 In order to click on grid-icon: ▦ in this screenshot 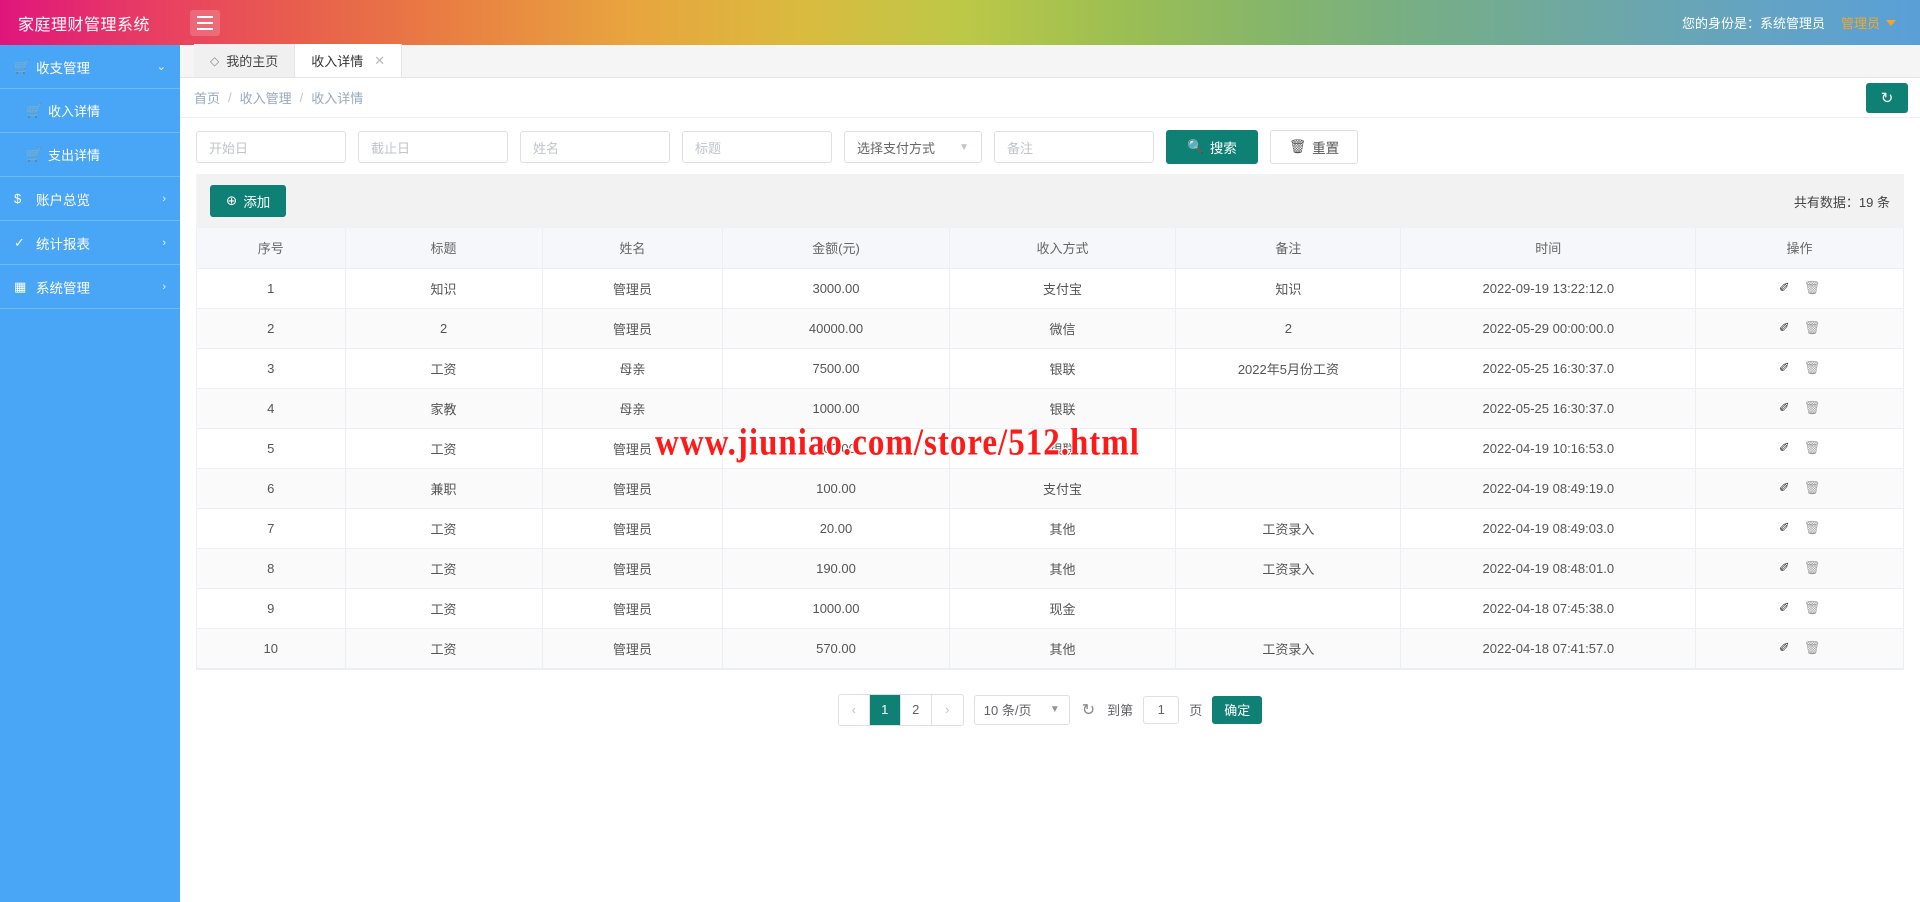, I will do `click(20, 286)`.